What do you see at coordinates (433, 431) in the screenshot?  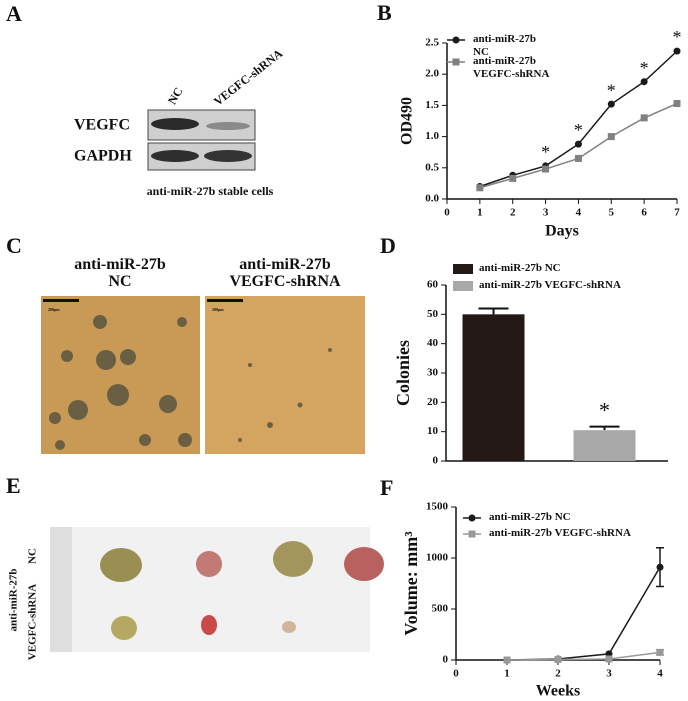 I see `y-tick-label: 10` at bounding box center [433, 431].